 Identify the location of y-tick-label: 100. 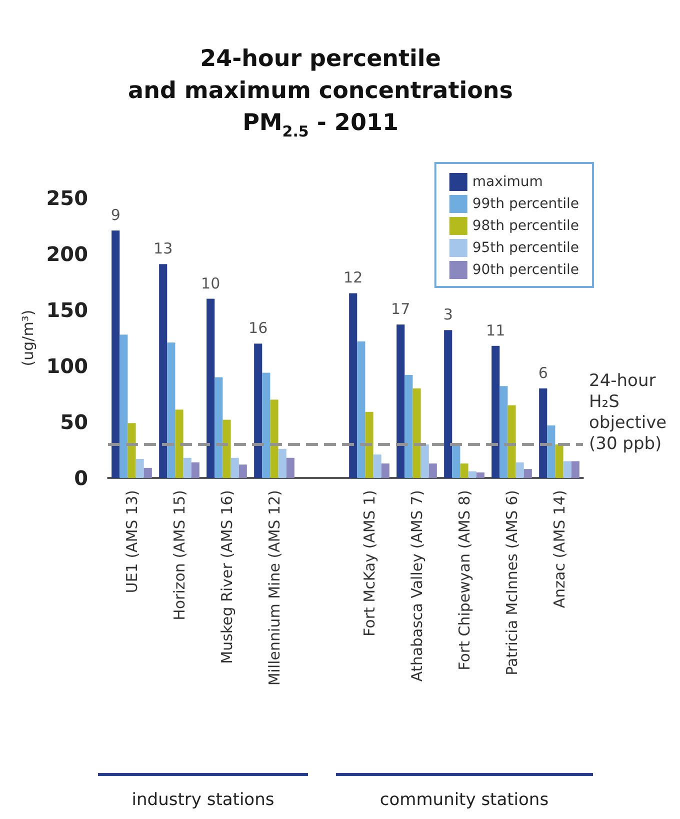
(67, 366).